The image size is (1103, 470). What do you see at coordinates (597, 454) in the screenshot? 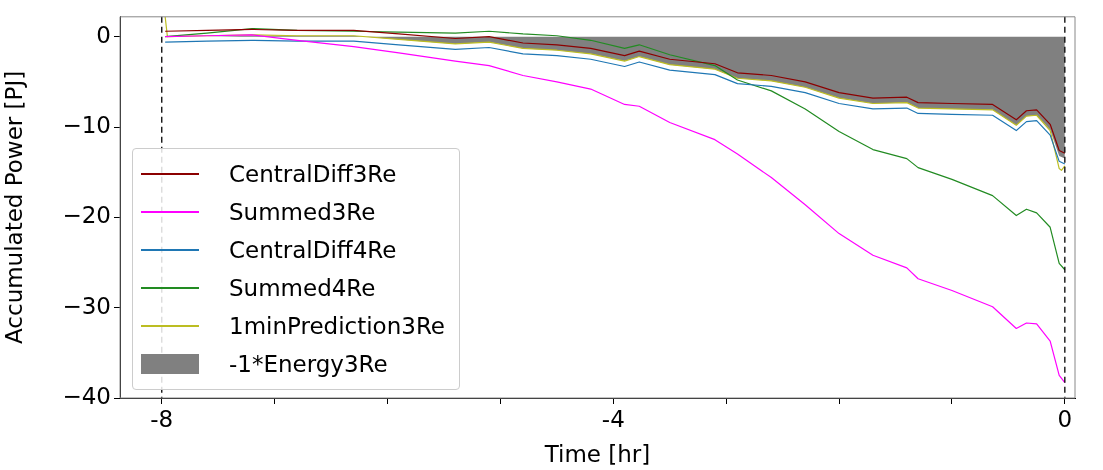
I see `x-axis-title: Time [hr]` at bounding box center [597, 454].